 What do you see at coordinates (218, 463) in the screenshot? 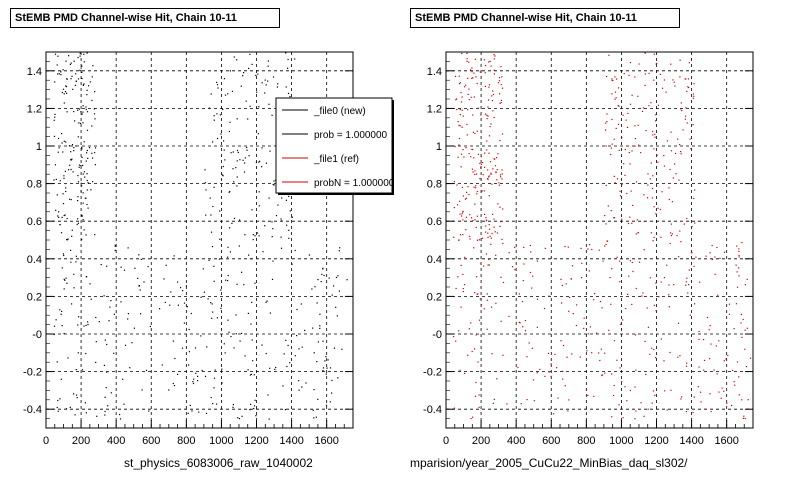
I see `file-label-left: st_physics_6083006_raw_1040002` at bounding box center [218, 463].